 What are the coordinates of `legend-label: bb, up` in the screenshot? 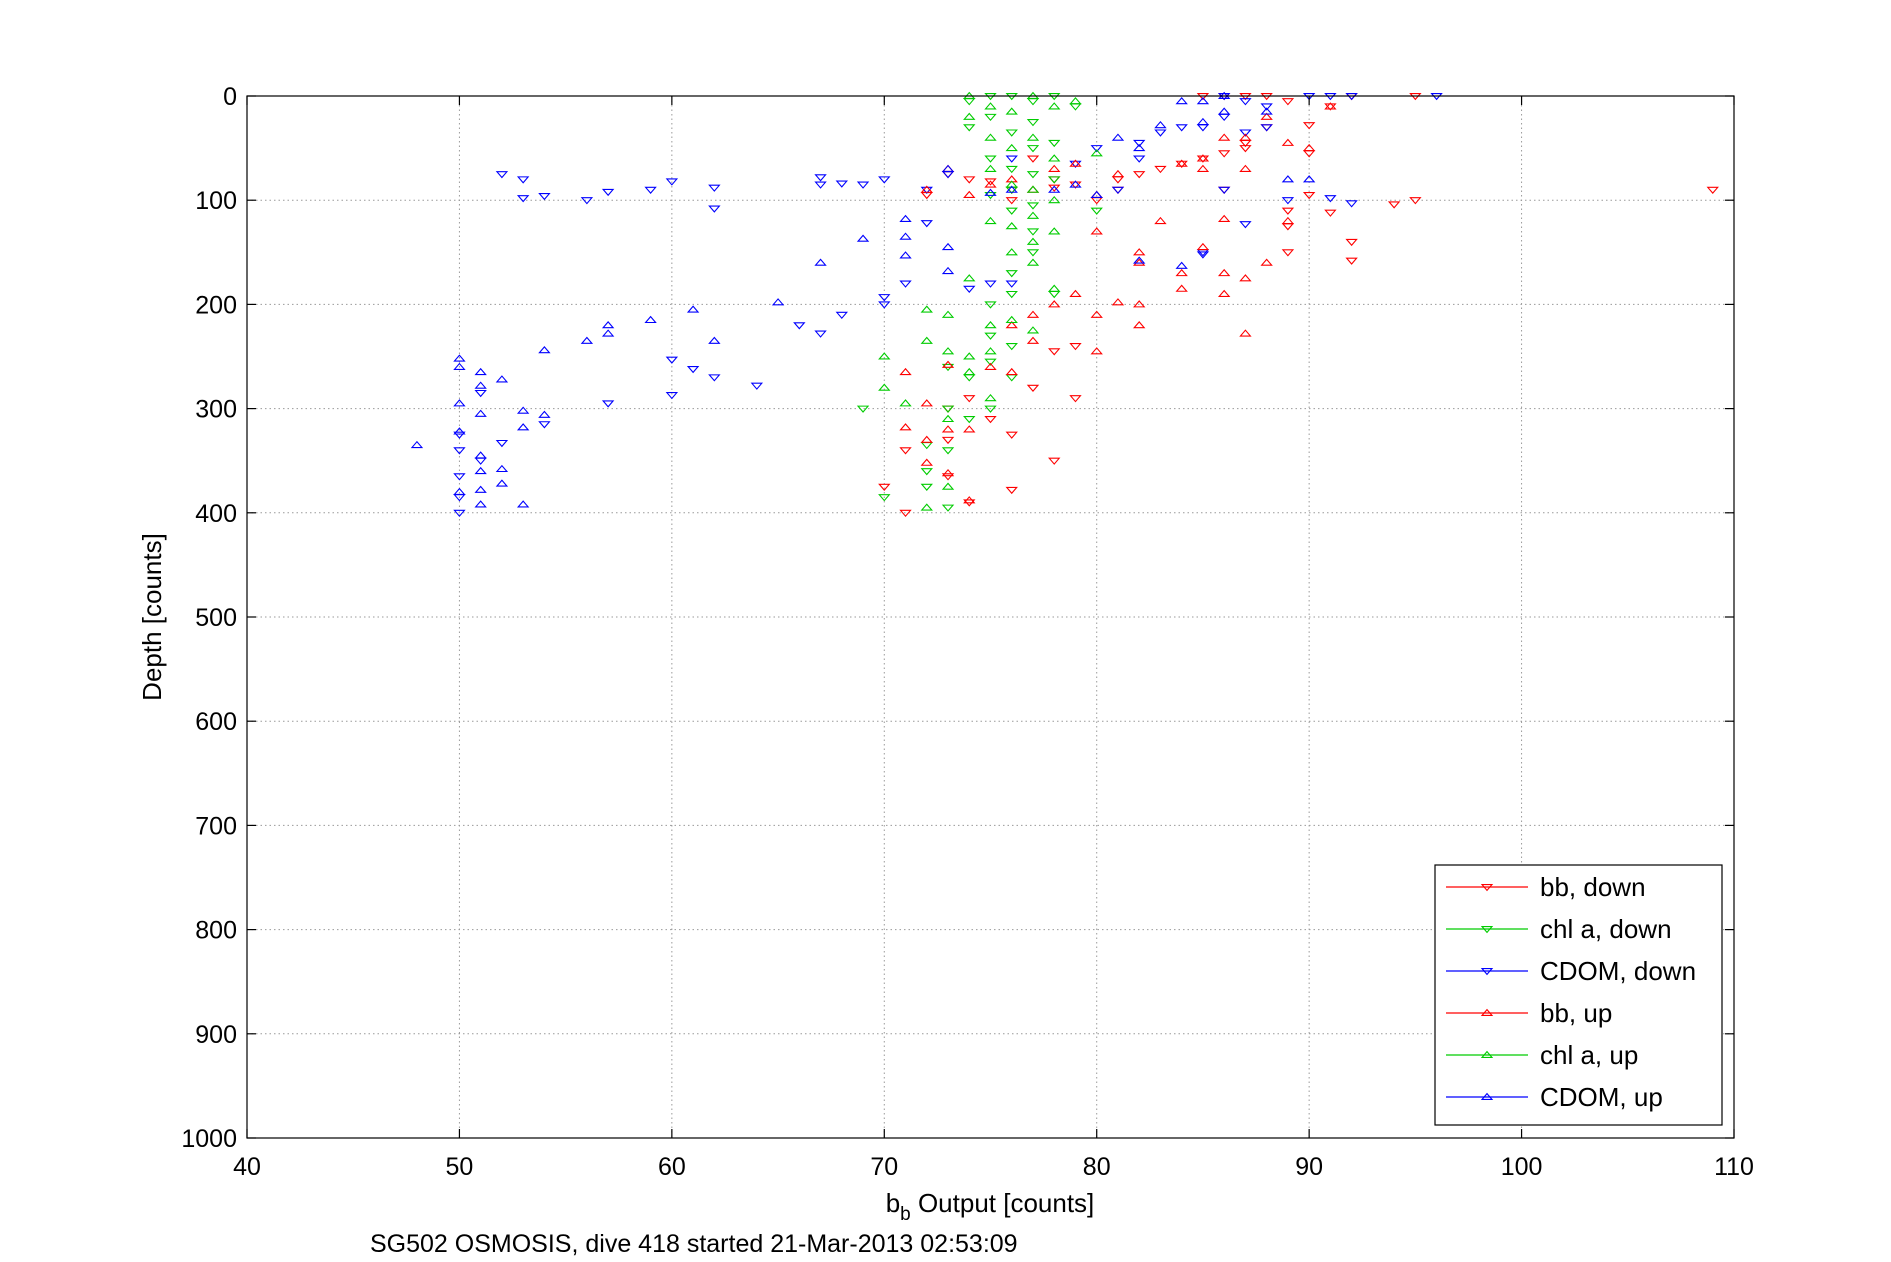 It's located at (1576, 1013).